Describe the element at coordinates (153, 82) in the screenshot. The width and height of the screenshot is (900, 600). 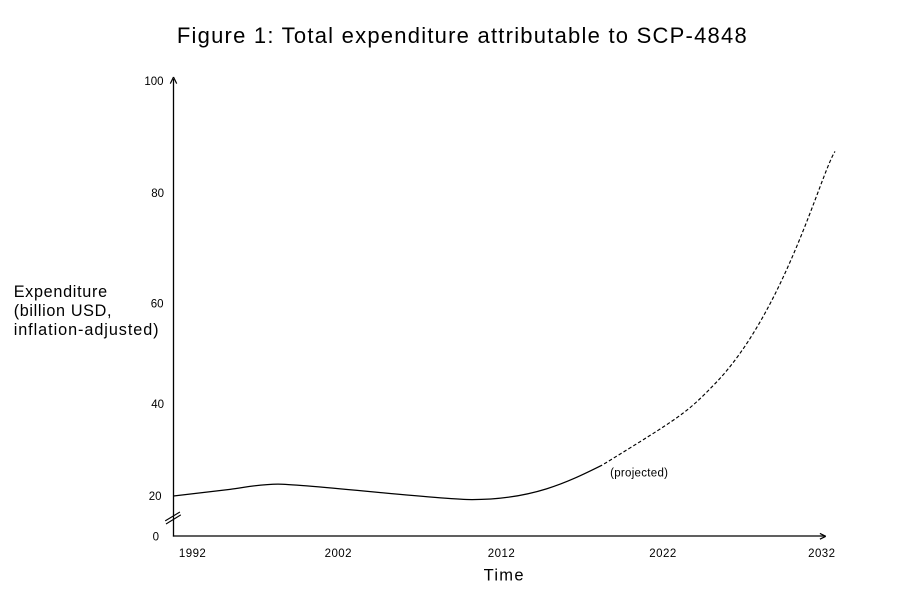
I see `svg-text: 100` at that location.